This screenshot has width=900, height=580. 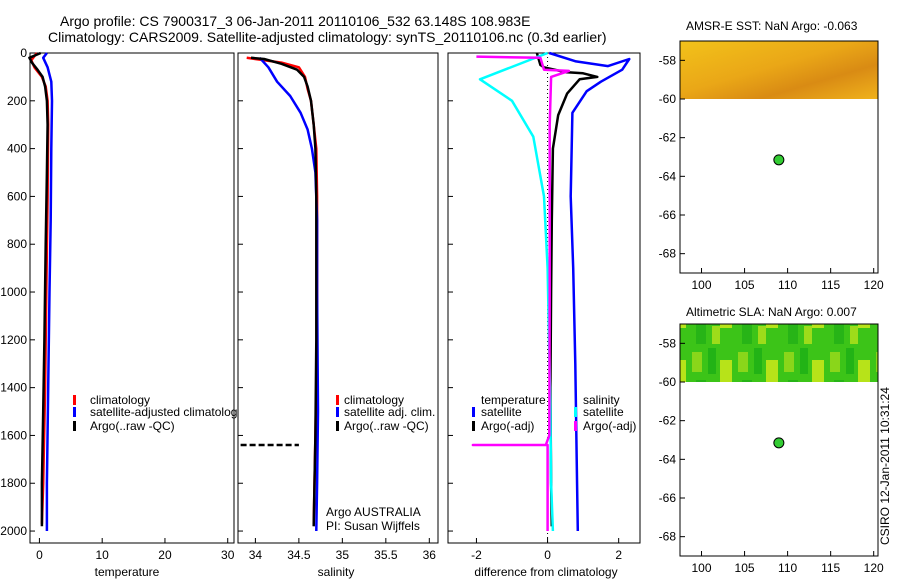 What do you see at coordinates (787, 285) in the screenshot?
I see `lon-tick-label: 110` at bounding box center [787, 285].